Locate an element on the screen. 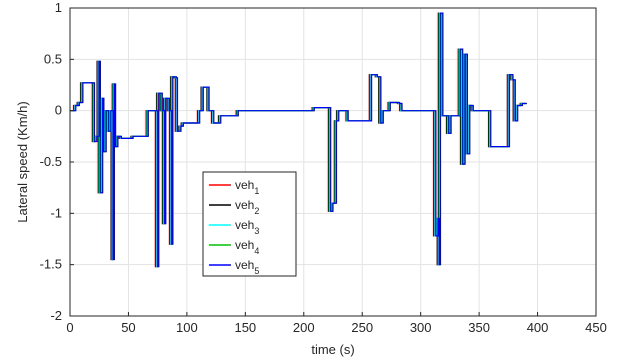 This screenshot has height=360, width=626. legend-label-veh-4: veh4 is located at coordinates (247, 247).